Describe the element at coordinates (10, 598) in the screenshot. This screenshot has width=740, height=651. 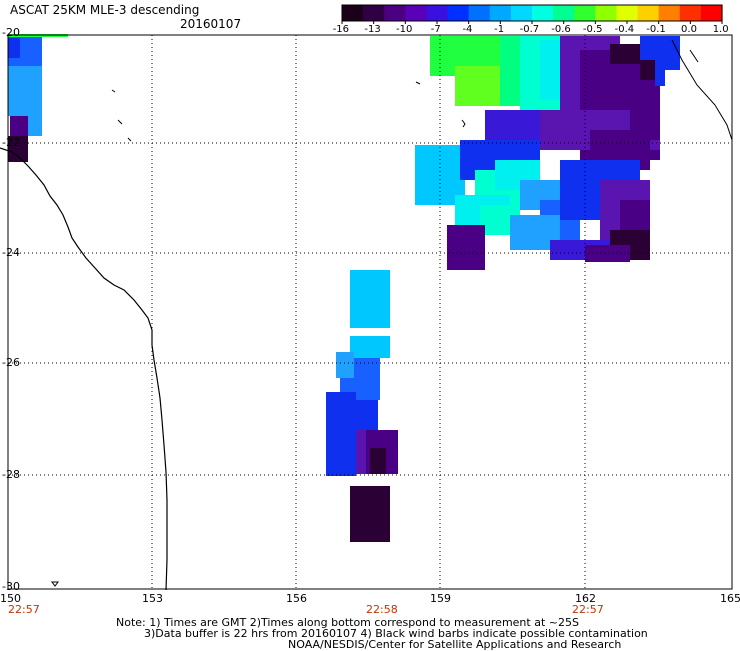
I see `longitude-label: 150` at that location.